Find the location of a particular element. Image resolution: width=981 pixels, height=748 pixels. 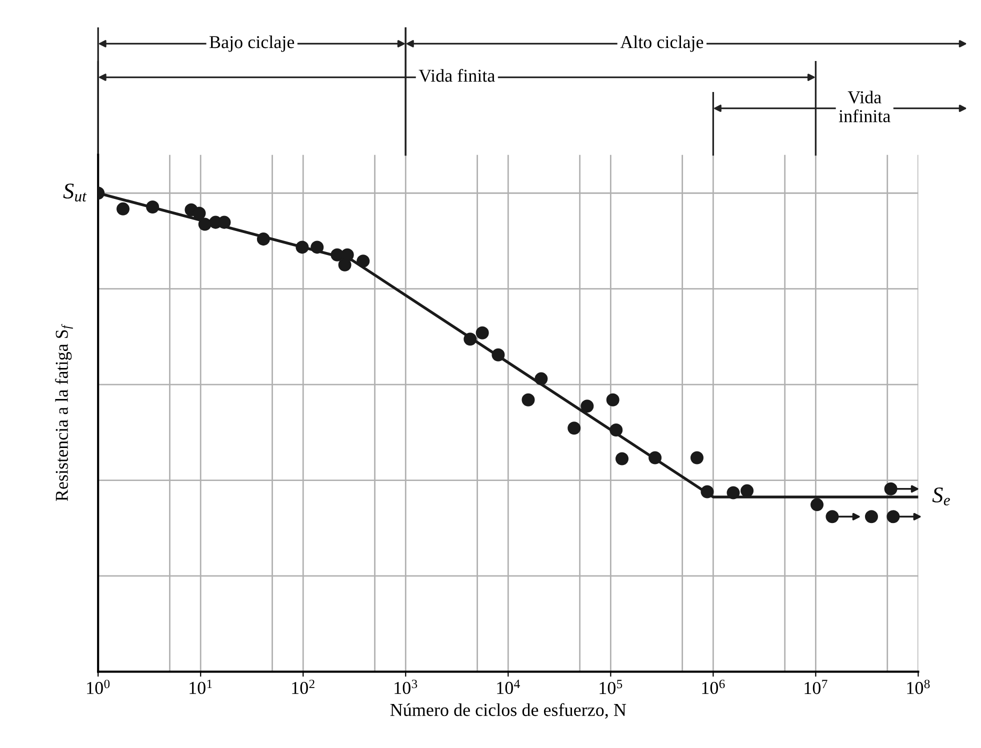

x-tick-label: 10$^{1}$ is located at coordinates (201, 687).